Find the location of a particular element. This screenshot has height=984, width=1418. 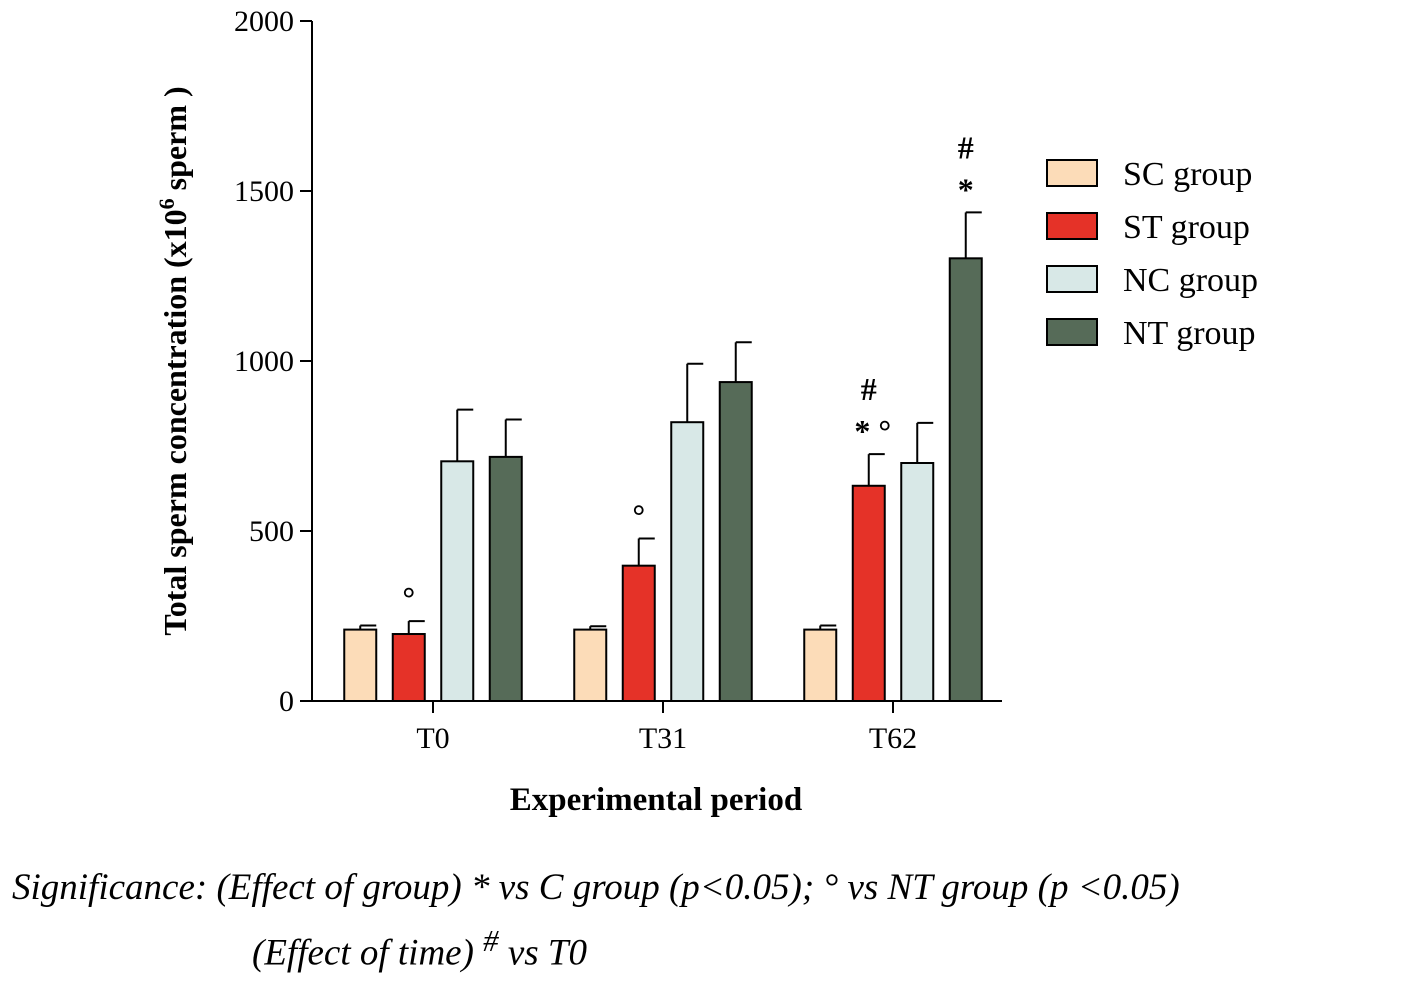

legend-label: ST group is located at coordinates (1186, 227).